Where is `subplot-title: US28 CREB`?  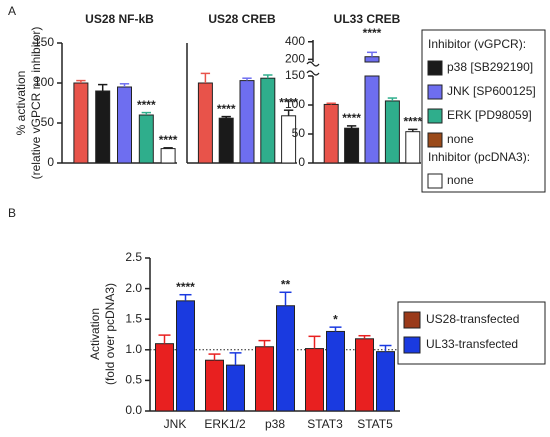 subplot-title: US28 CREB is located at coordinates (242, 19).